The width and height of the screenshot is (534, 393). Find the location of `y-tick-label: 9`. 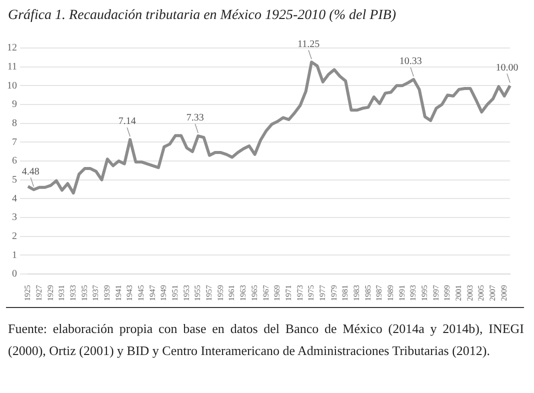

y-tick-label: 9 is located at coordinates (14, 104).